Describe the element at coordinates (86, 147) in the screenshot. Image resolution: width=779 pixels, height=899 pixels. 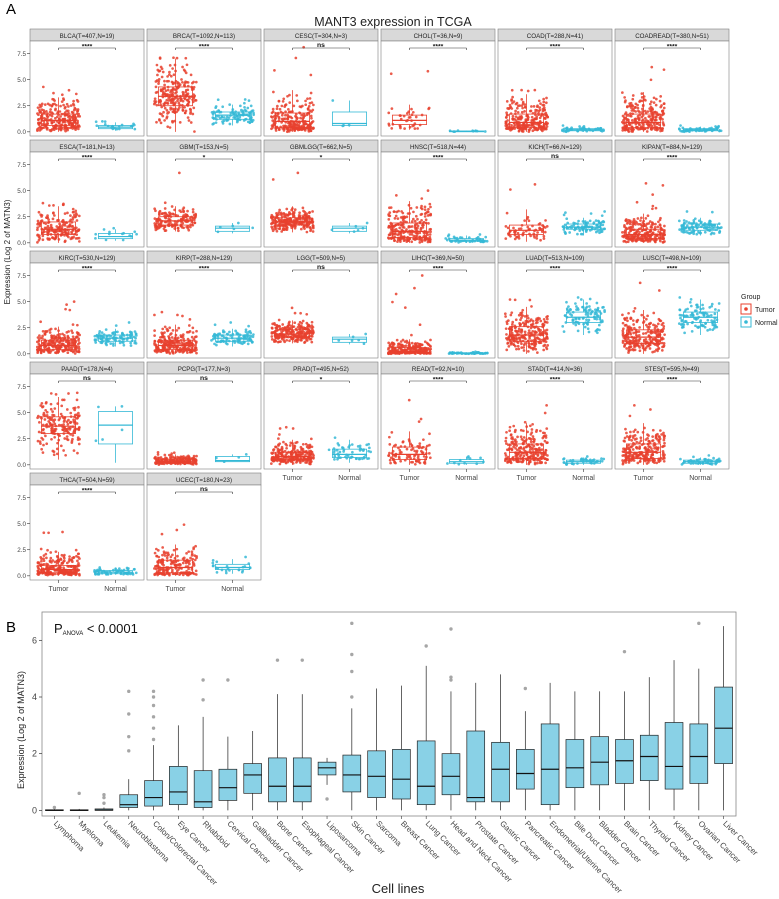
I see `facet-title: ESCA(T=181,N=13)` at that location.